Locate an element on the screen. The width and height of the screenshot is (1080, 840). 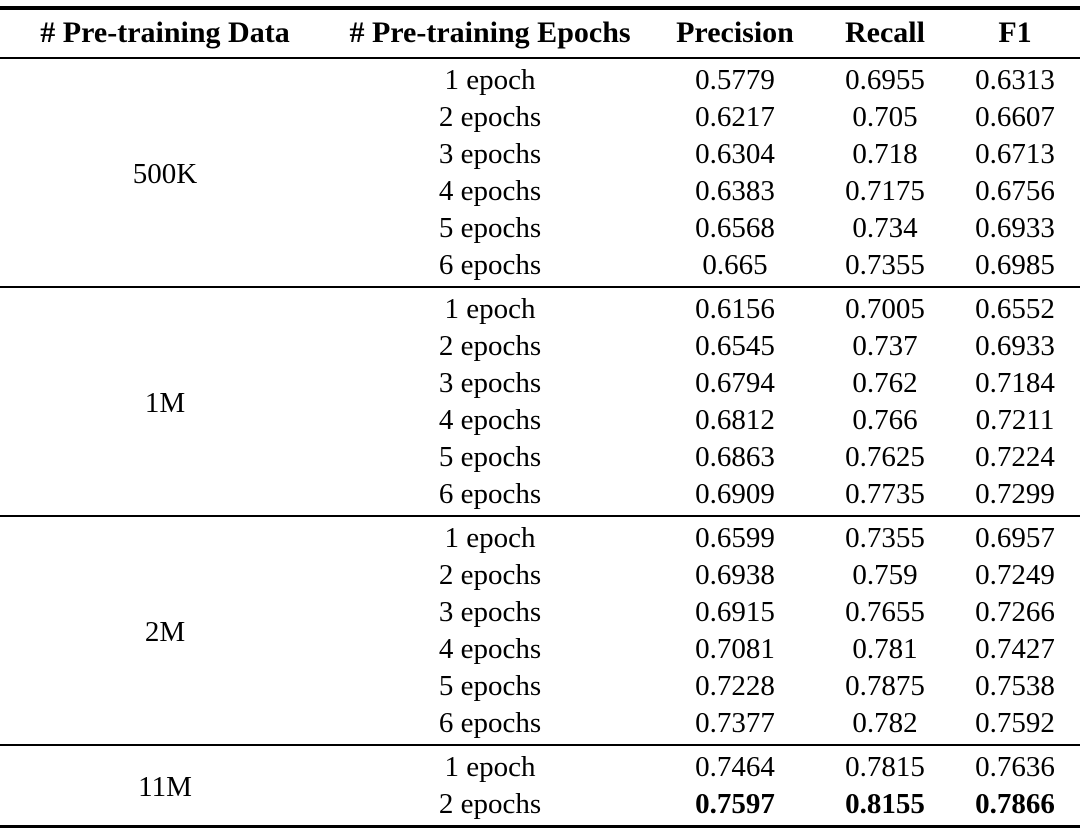
precision-value-cell: 0.6304 is located at coordinates (735, 154).